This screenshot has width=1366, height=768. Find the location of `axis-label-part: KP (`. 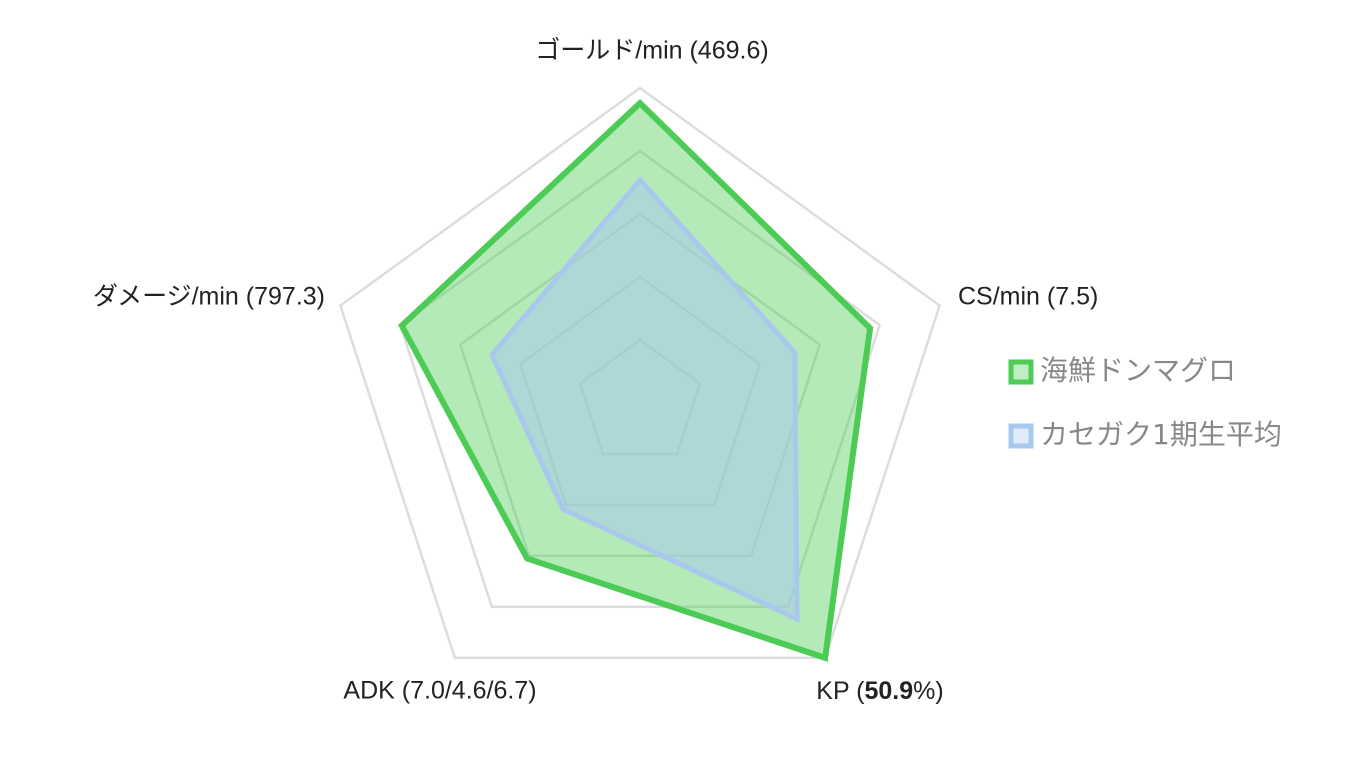

axis-label-part: KP ( is located at coordinates (840, 691).